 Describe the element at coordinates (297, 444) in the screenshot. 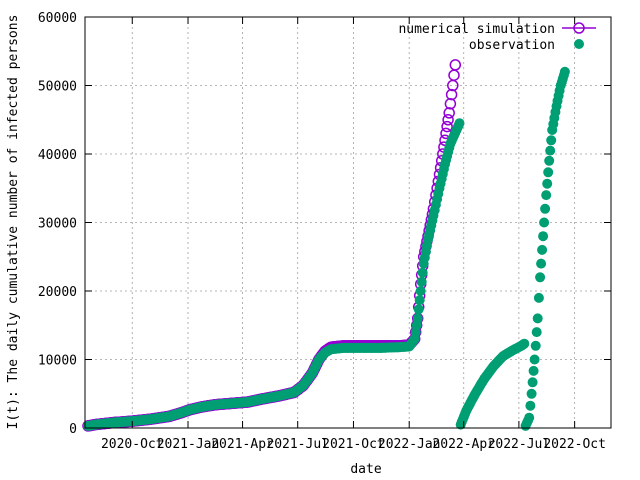

I see `x-tick-label: 2021-Jul` at that location.